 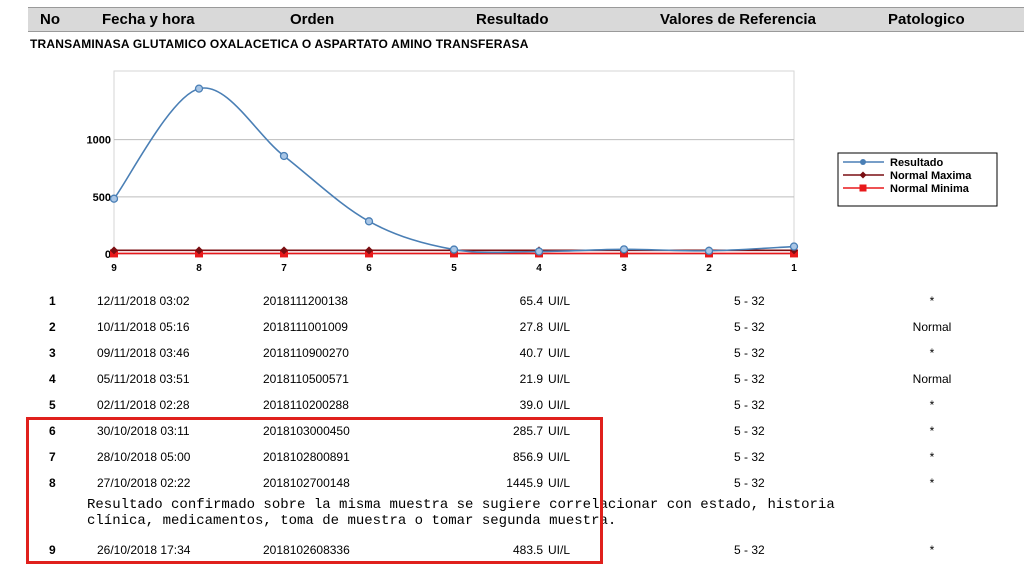 I want to click on highlight-box, so click(x=314, y=490).